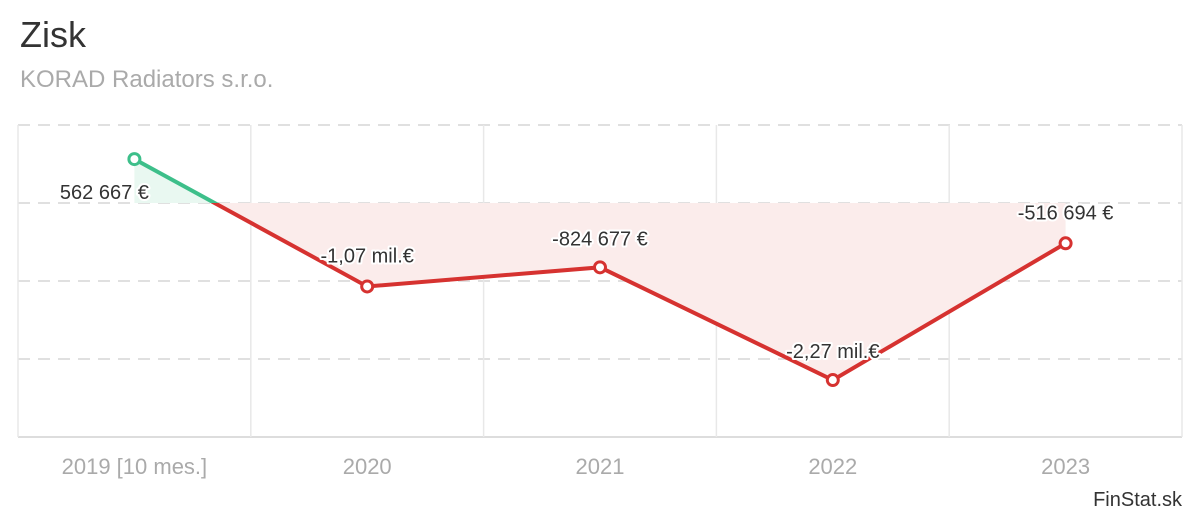 The width and height of the screenshot is (1200, 520). Describe the element at coordinates (1065, 466) in the screenshot. I see `x-tick-label: 2023` at that location.